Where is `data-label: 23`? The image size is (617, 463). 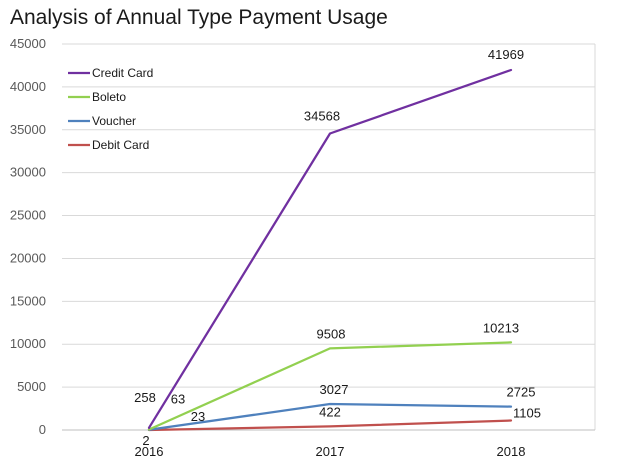
data-label: 23 is located at coordinates (198, 416).